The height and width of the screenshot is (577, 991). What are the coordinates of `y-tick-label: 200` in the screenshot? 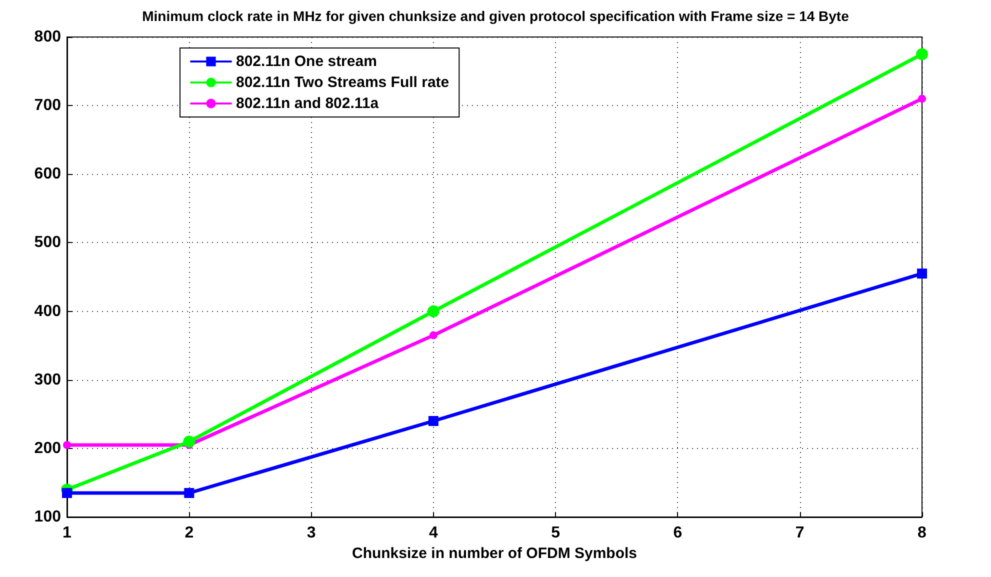 It's located at (48, 448).